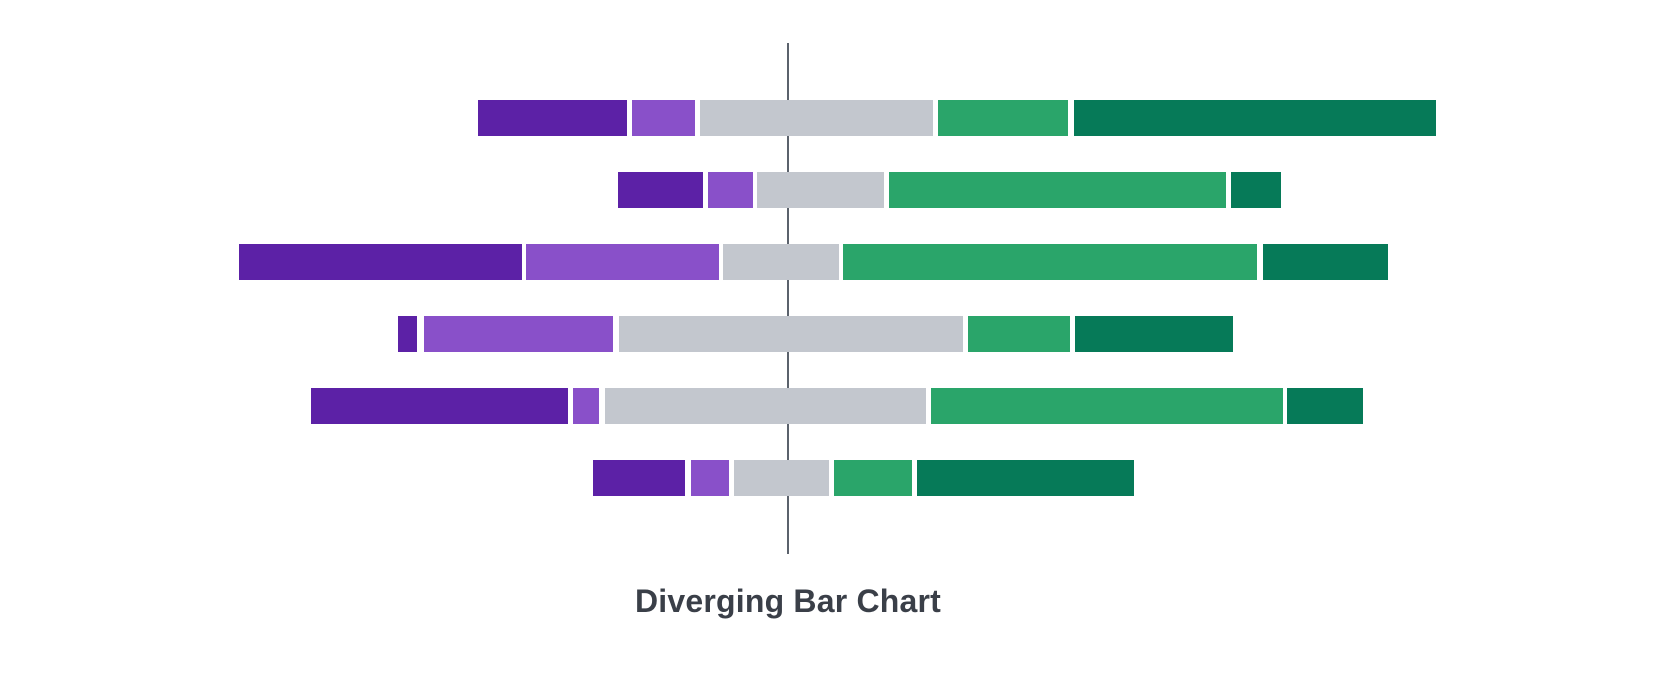 Image resolution: width=1672 pixels, height=678 pixels. Describe the element at coordinates (788, 601) in the screenshot. I see `chart-title: Diverging Bar Chart` at that location.